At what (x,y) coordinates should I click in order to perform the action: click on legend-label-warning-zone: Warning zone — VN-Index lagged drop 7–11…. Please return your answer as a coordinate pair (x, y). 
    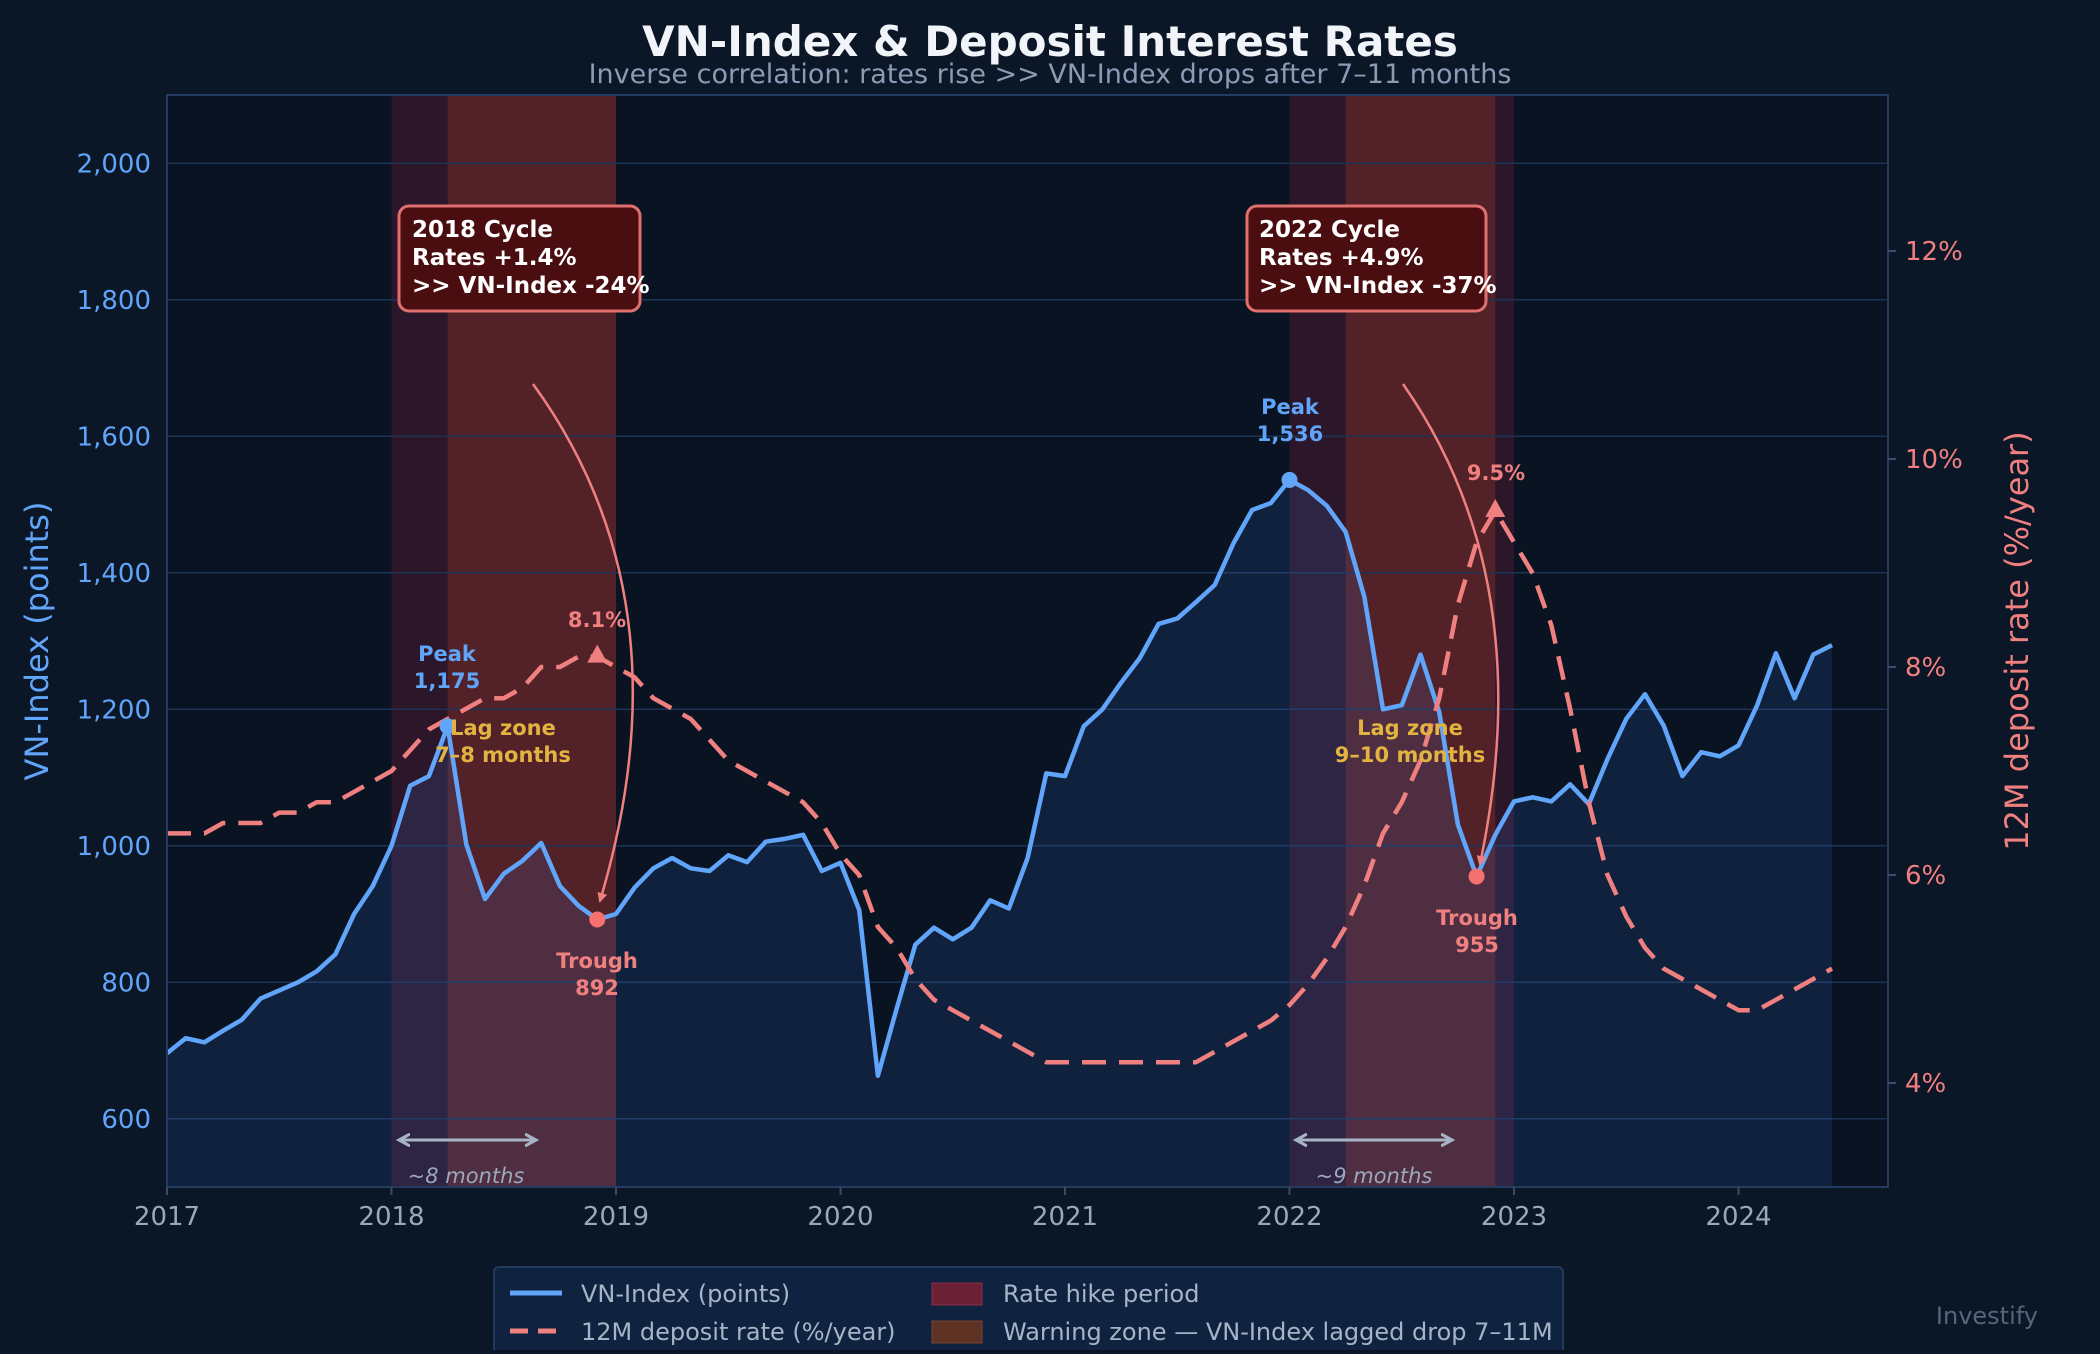
    Looking at the image, I should click on (1278, 1332).